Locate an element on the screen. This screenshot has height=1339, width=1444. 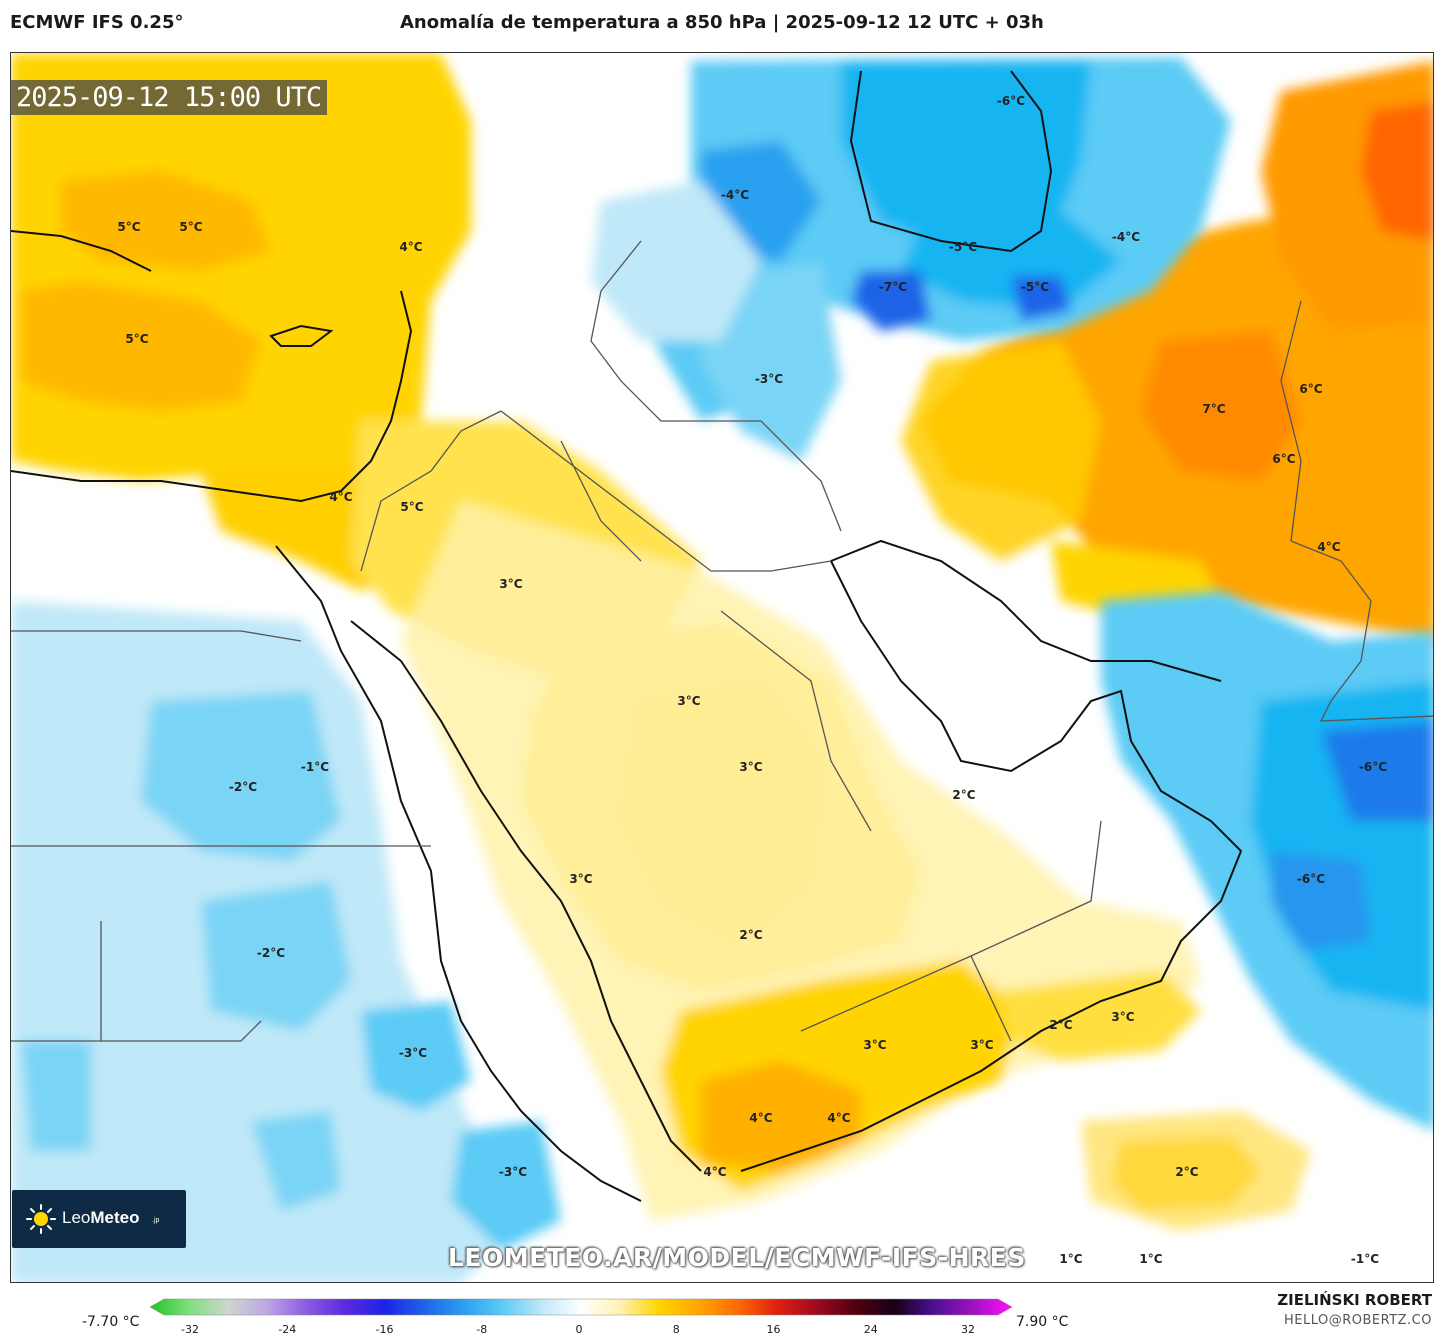
colorbar-tick: -32 is located at coordinates (190, 1329).